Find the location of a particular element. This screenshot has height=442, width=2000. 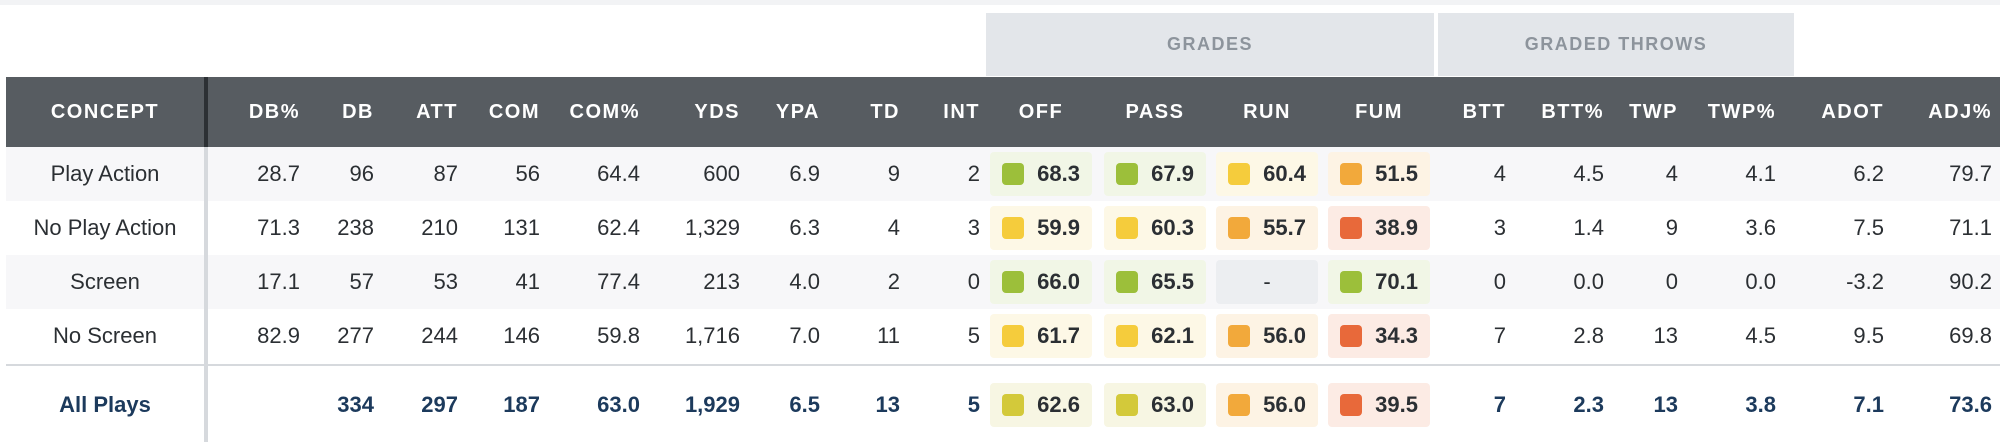

cell-btt: 4 is located at coordinates (1499, 173).